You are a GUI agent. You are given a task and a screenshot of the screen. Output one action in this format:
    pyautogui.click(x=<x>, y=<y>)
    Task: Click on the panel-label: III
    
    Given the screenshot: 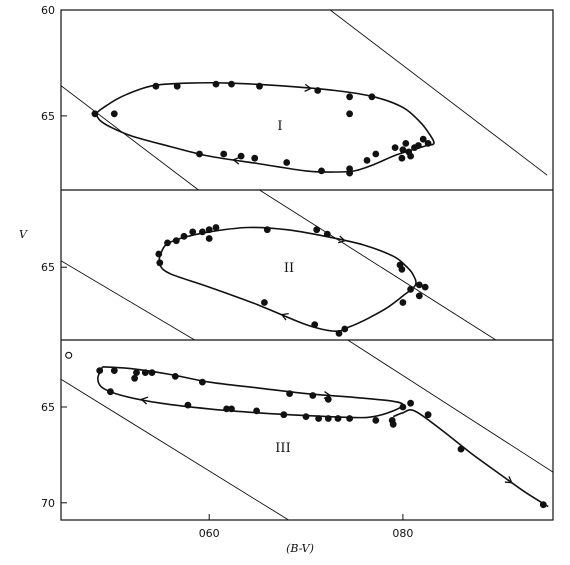 What is the action you would take?
    pyautogui.click(x=282, y=448)
    